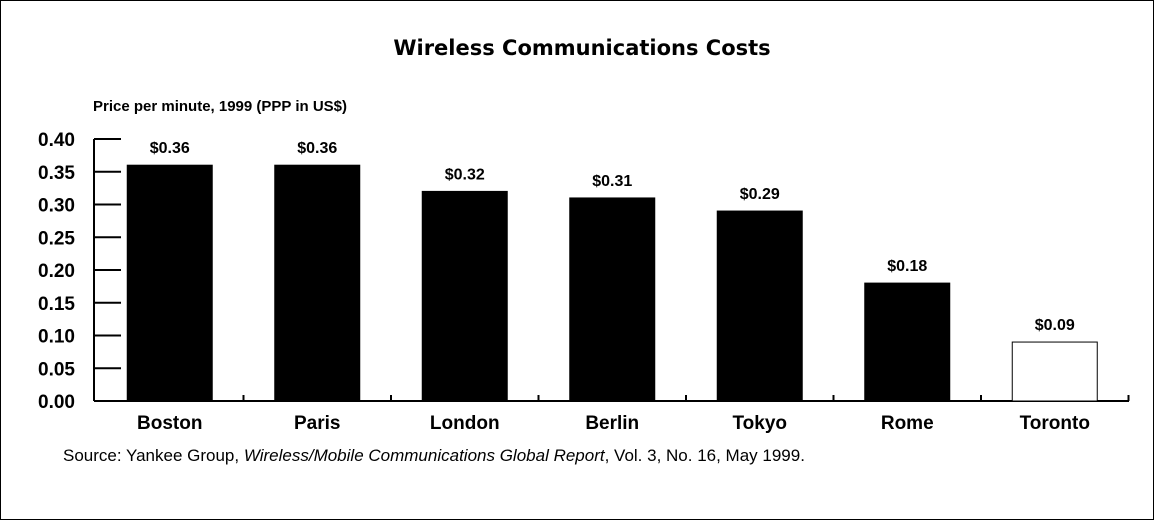 The width and height of the screenshot is (1154, 520). Describe the element at coordinates (1055, 325) in the screenshot. I see `data-label-toronto: $0.09` at that location.